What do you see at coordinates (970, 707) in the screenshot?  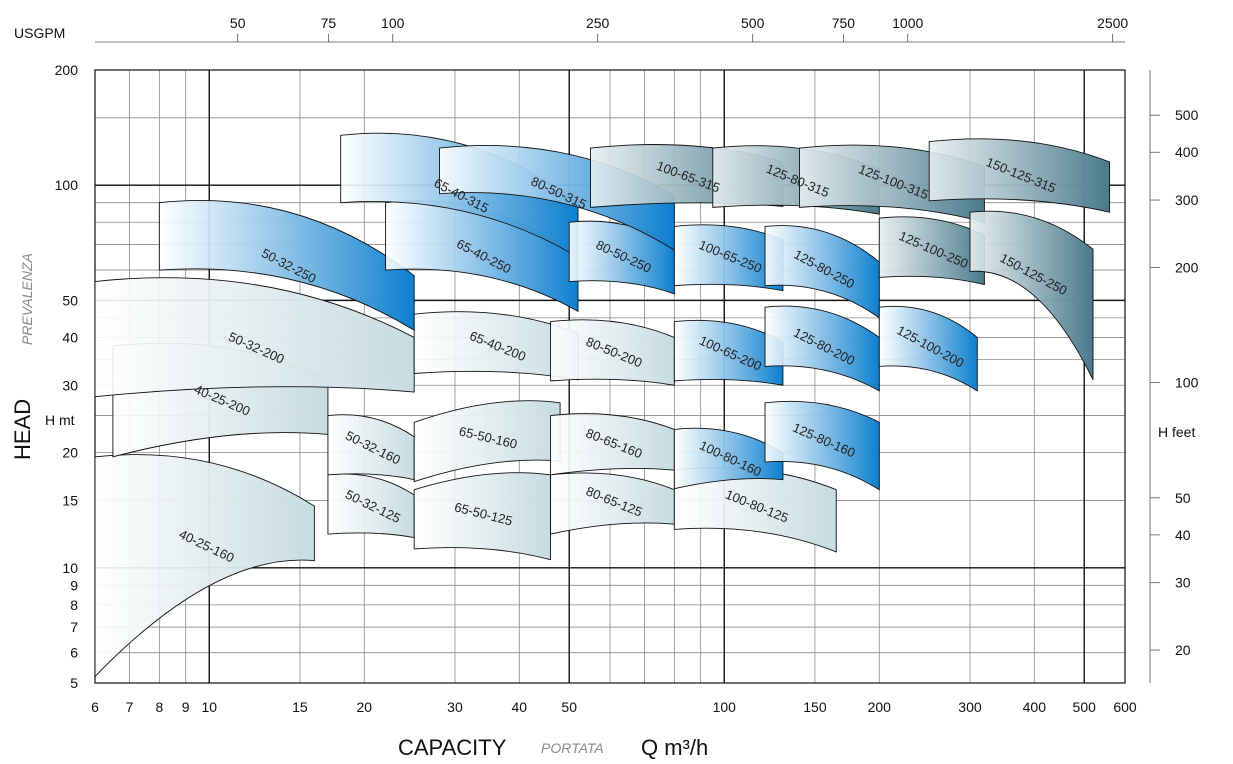 I see `x-tick-label: 300` at bounding box center [970, 707].